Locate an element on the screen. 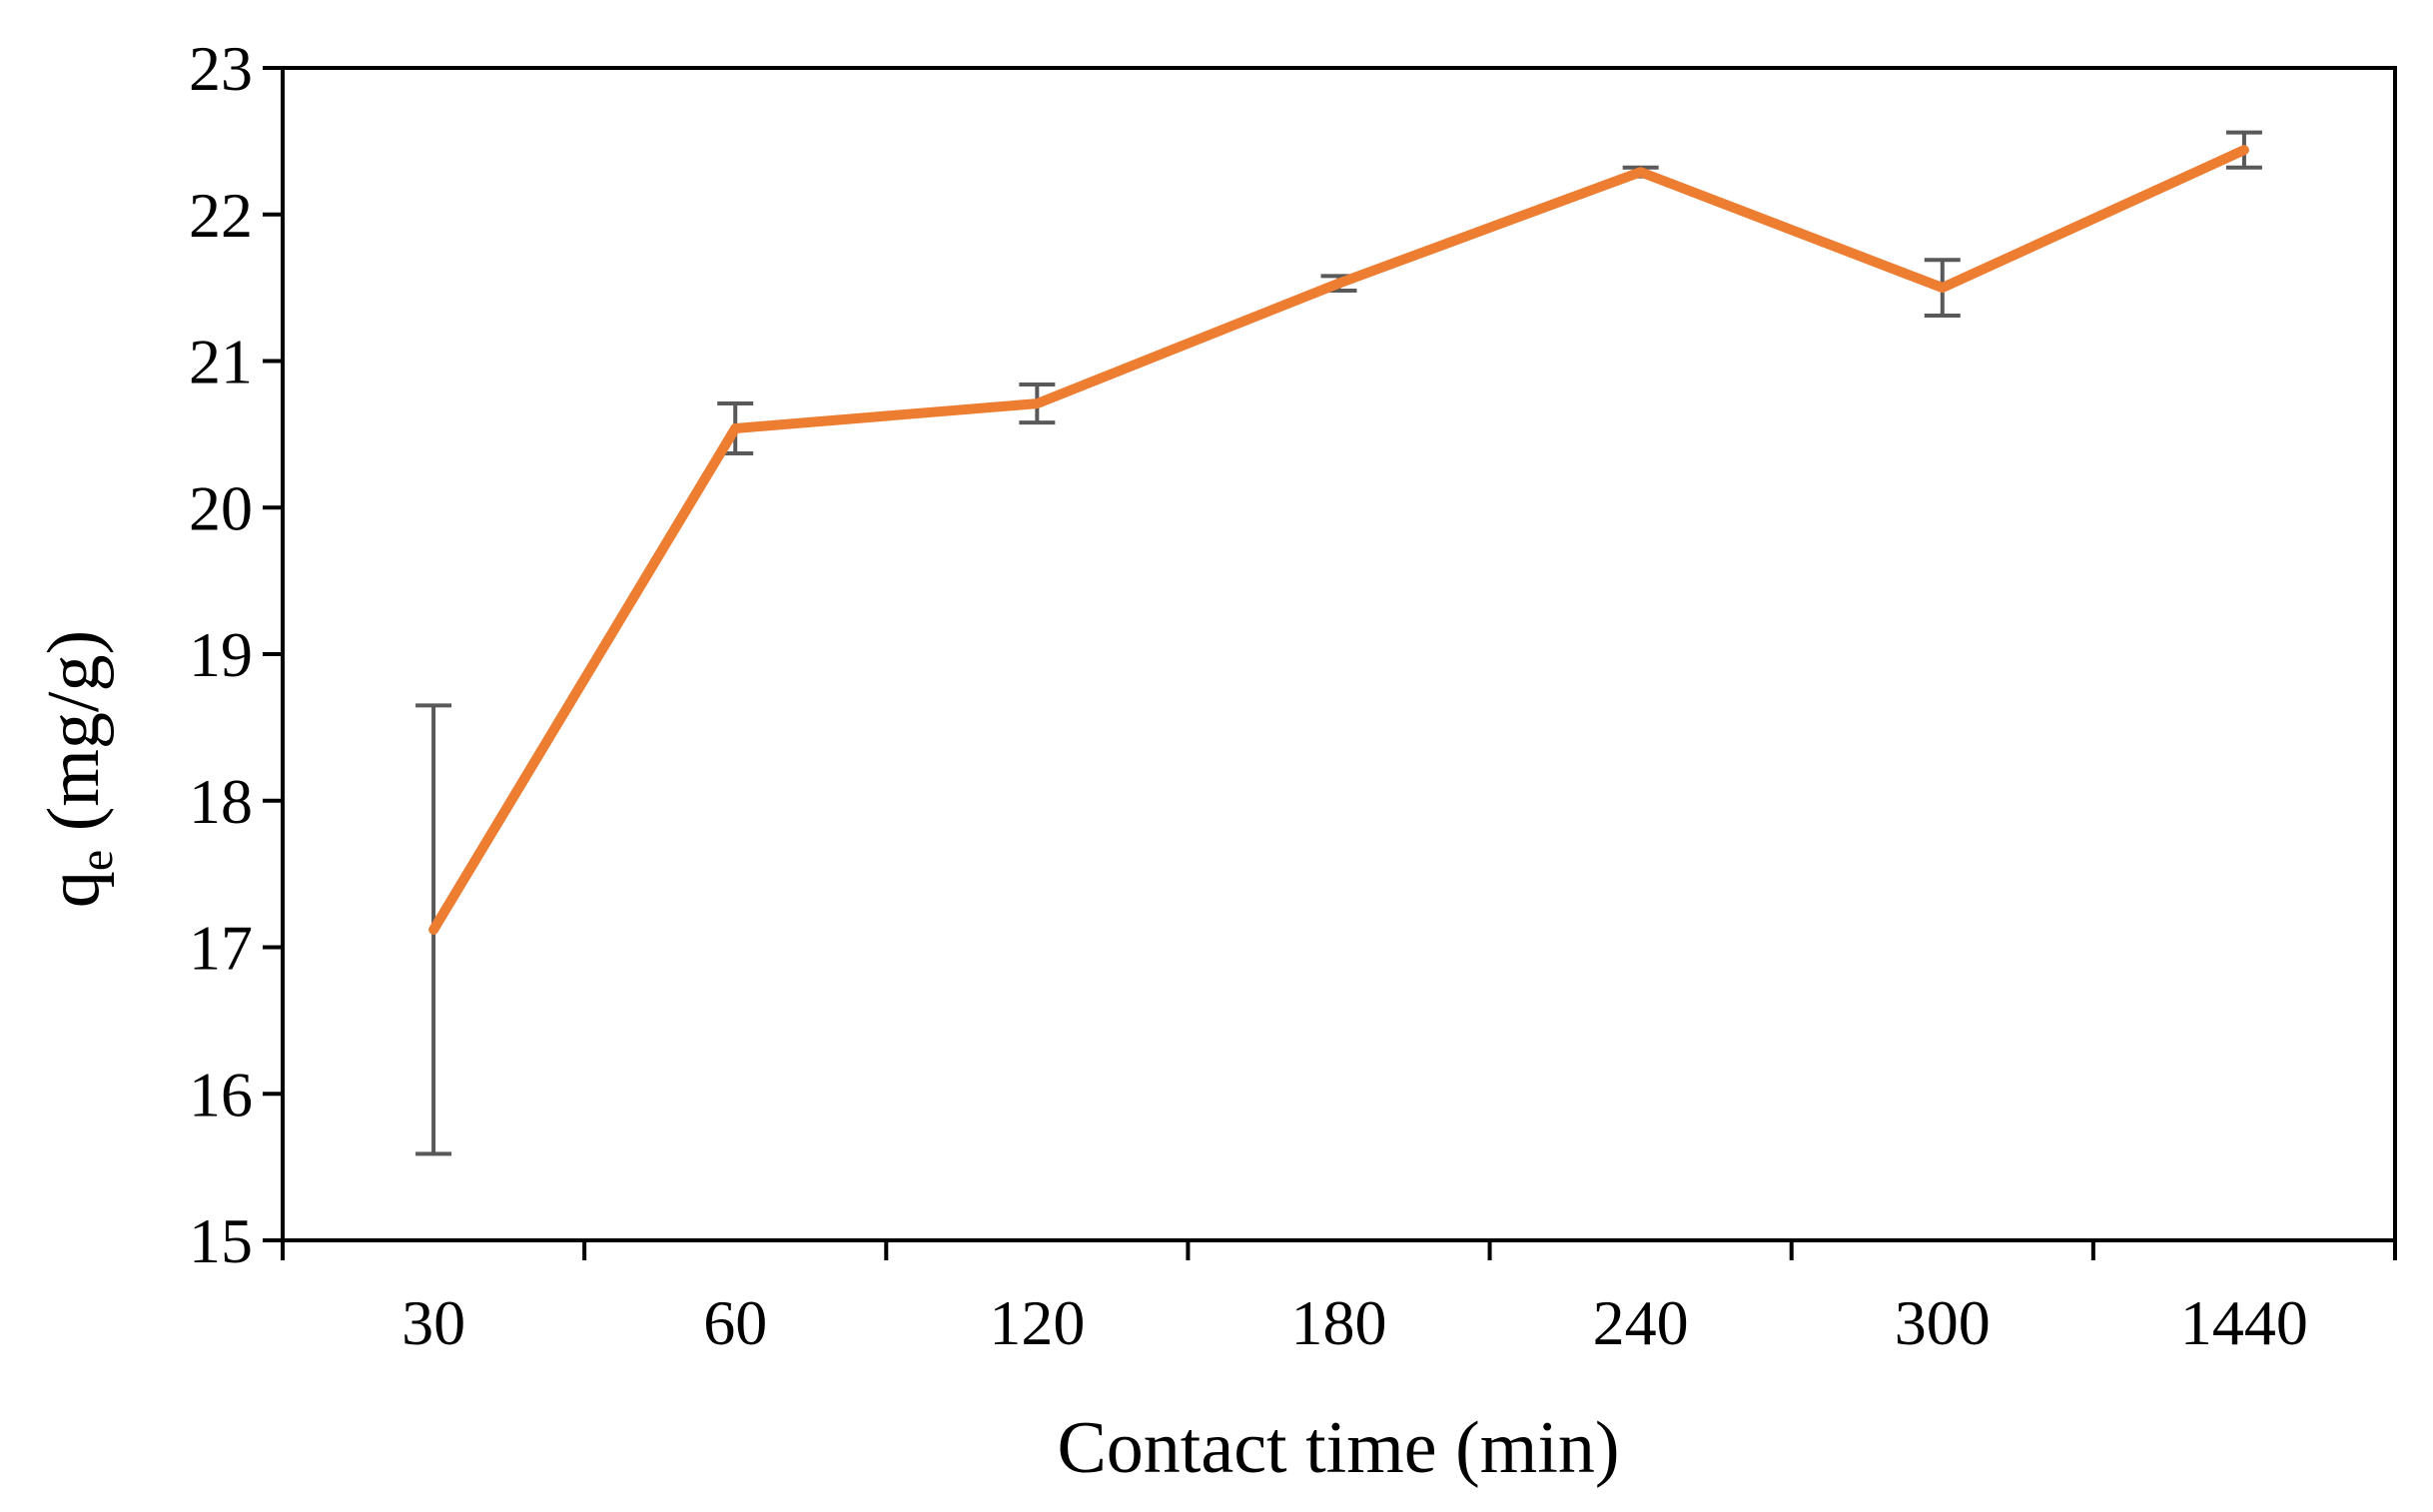 The width and height of the screenshot is (2433, 1512). y-axis-title-subscript: e is located at coordinates (97, 860).